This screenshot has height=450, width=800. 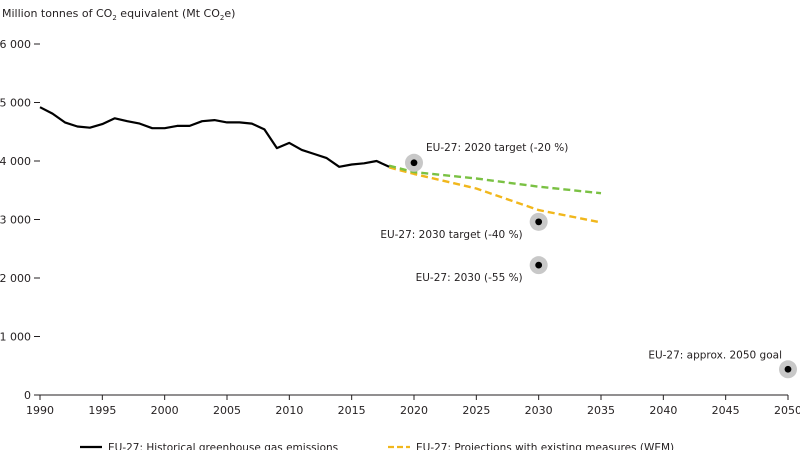 I want to click on x-tick-label: 2020, so click(x=414, y=410).